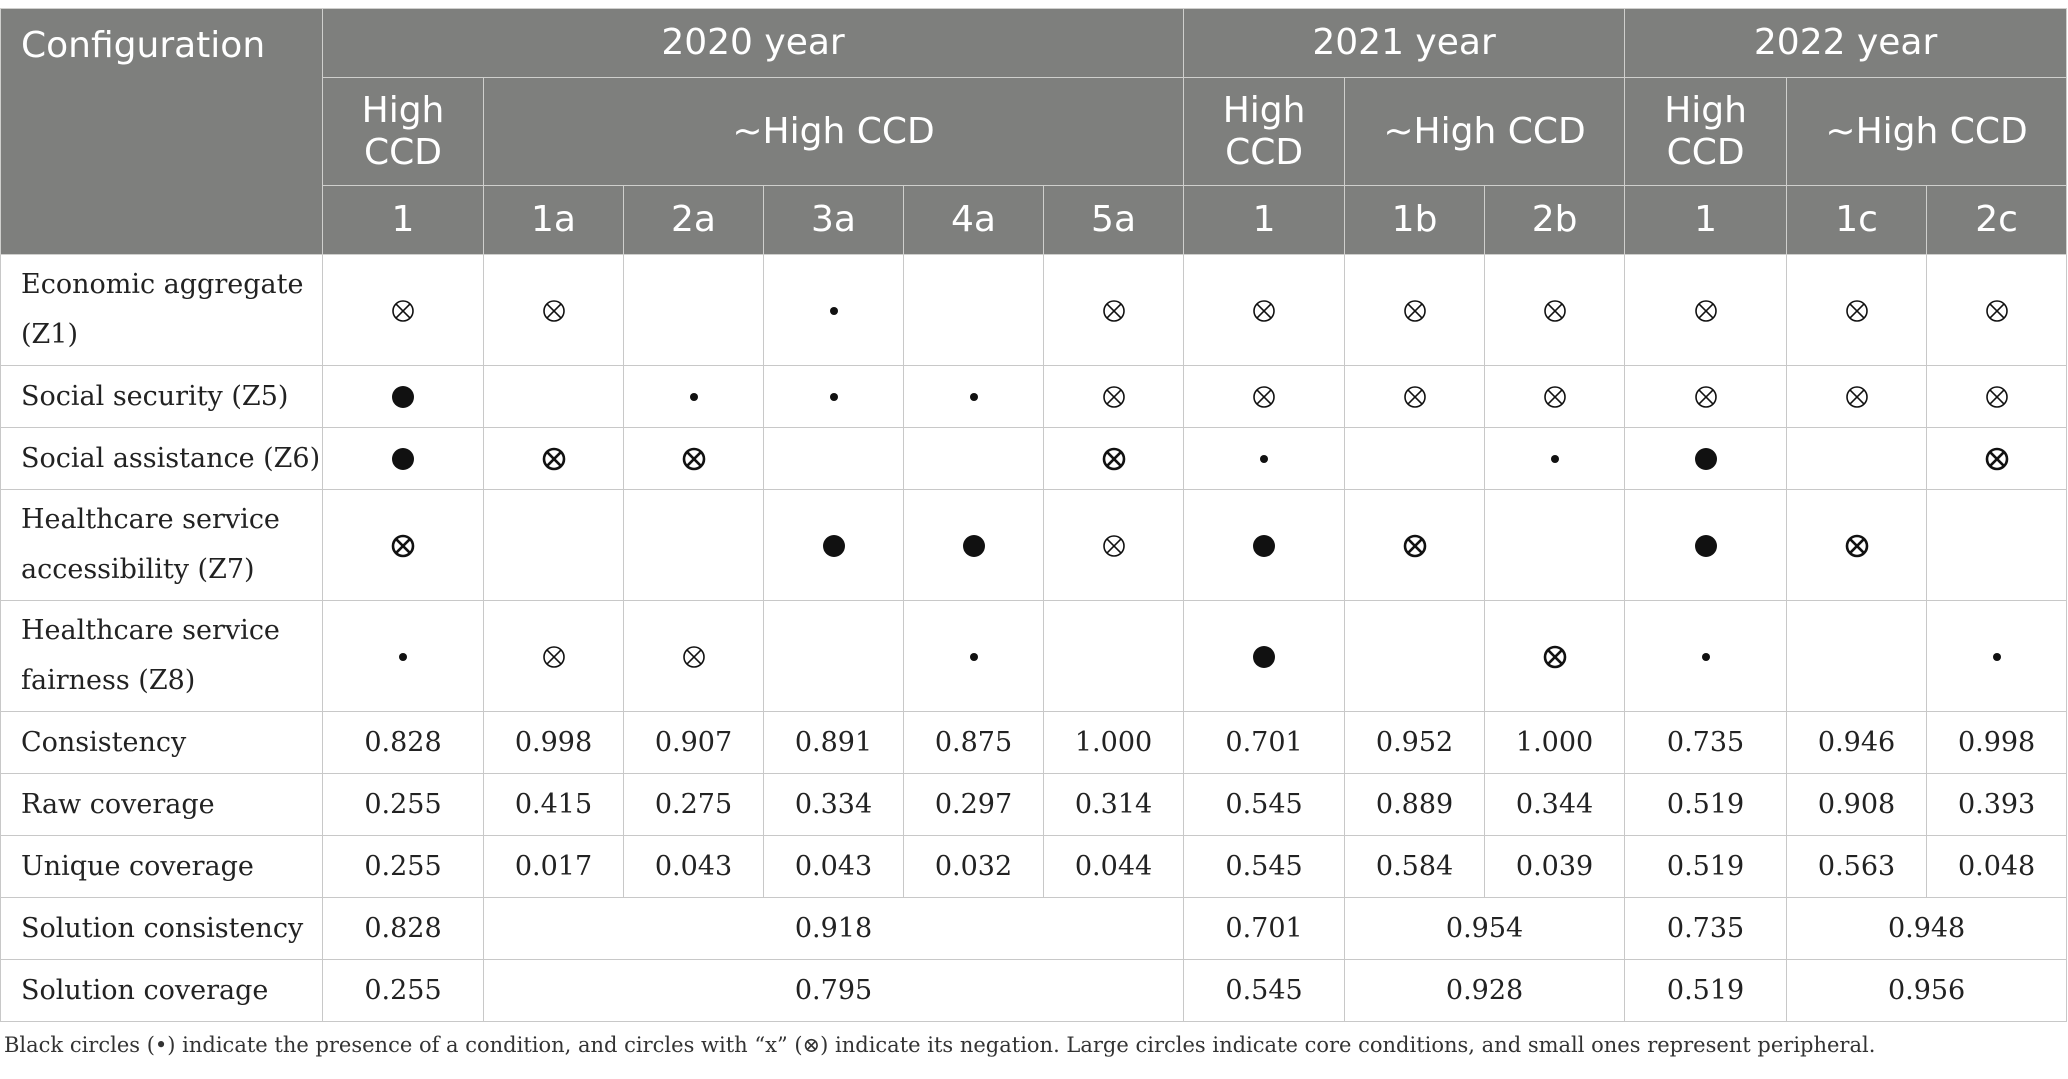 The height and width of the screenshot is (1079, 2068). I want to click on condition-label: Social security (Z5), so click(161, 396).